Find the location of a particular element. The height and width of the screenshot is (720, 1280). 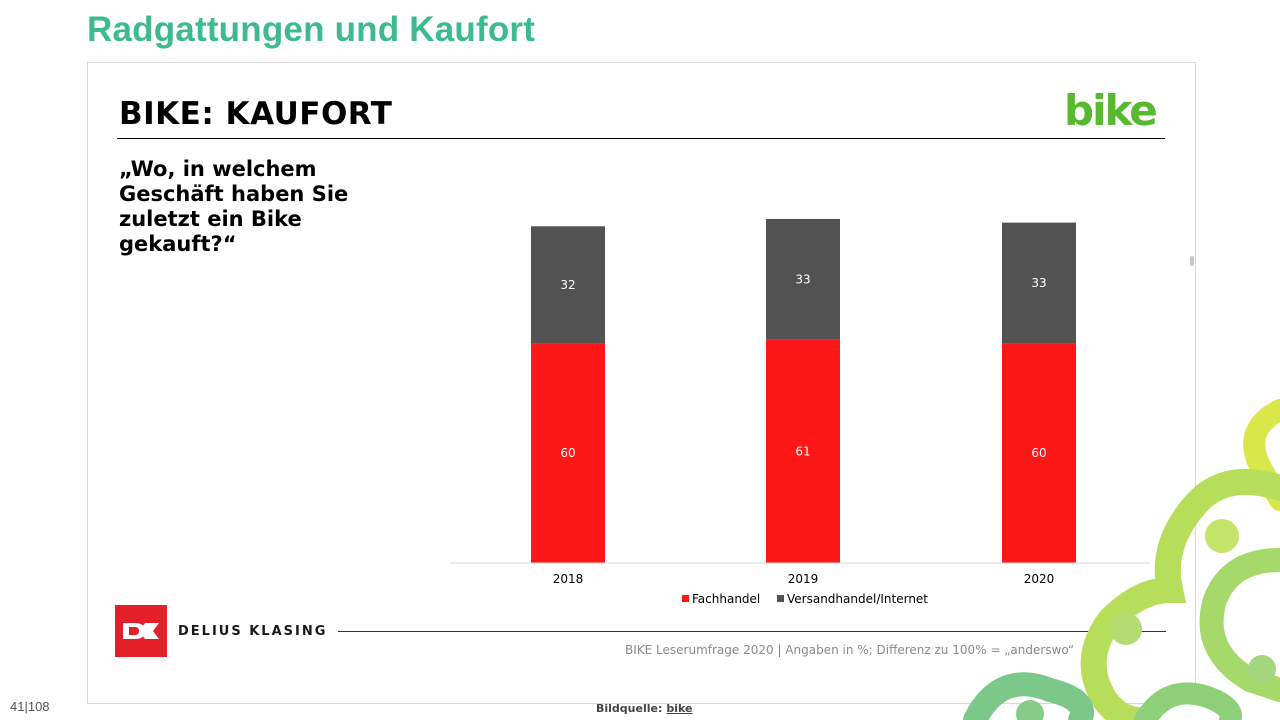

slide-title: Radgattungen und Kaufort is located at coordinates (311, 29).